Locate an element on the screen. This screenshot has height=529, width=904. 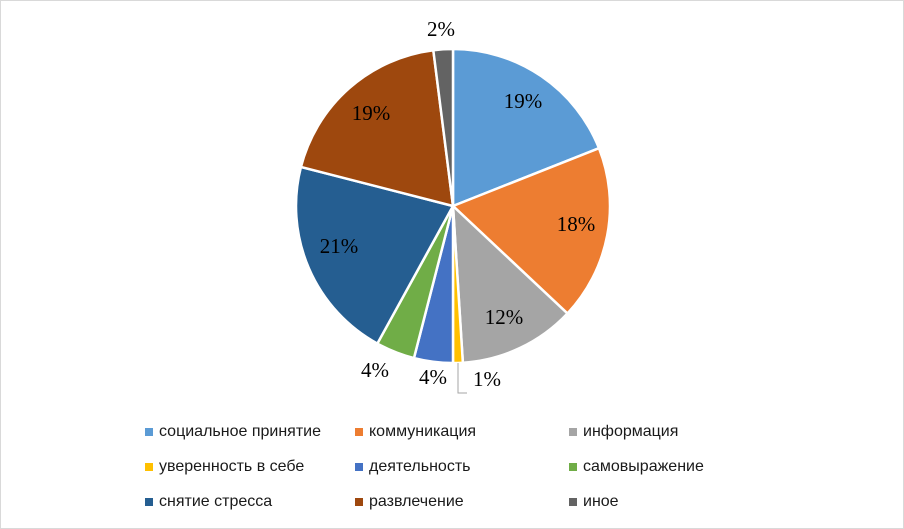
data-label-4: 1% is located at coordinates (487, 379).